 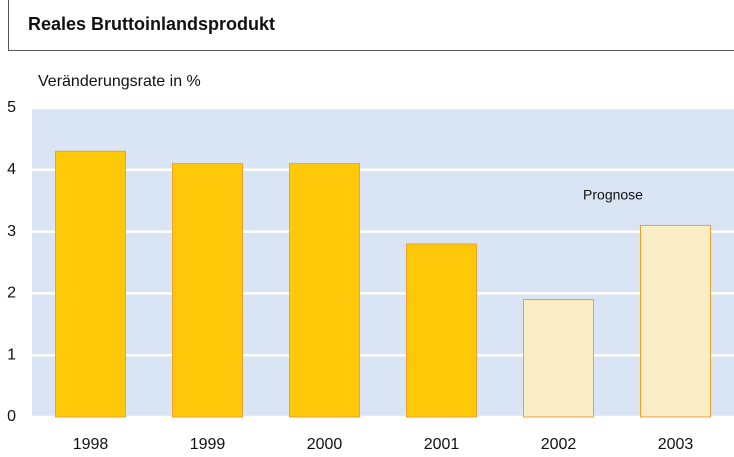 What do you see at coordinates (11, 169) in the screenshot?
I see `y-tick-label: 4` at bounding box center [11, 169].